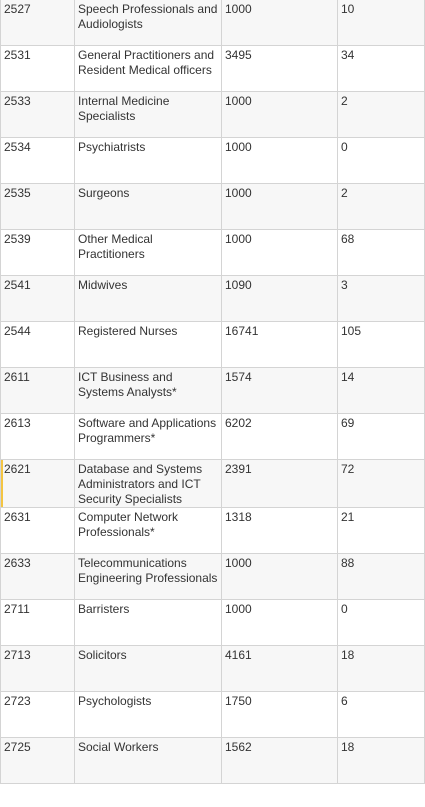  What do you see at coordinates (381, 23) in the screenshot?
I see `invitation-count-cell: 10` at bounding box center [381, 23].